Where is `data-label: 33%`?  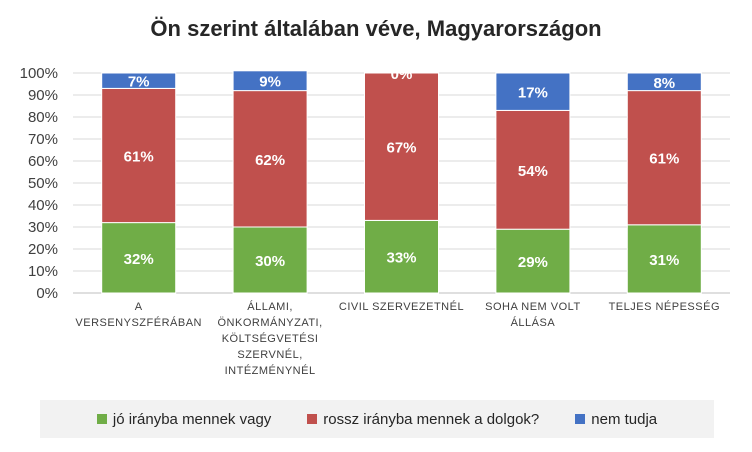 data-label: 33% is located at coordinates (401, 258).